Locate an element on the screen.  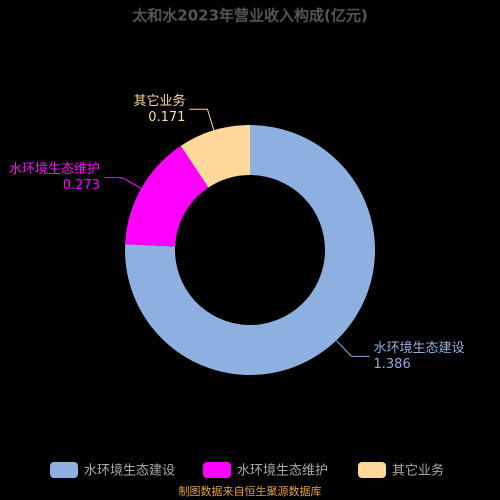
legend-label: 其它业务 is located at coordinates (418, 471).